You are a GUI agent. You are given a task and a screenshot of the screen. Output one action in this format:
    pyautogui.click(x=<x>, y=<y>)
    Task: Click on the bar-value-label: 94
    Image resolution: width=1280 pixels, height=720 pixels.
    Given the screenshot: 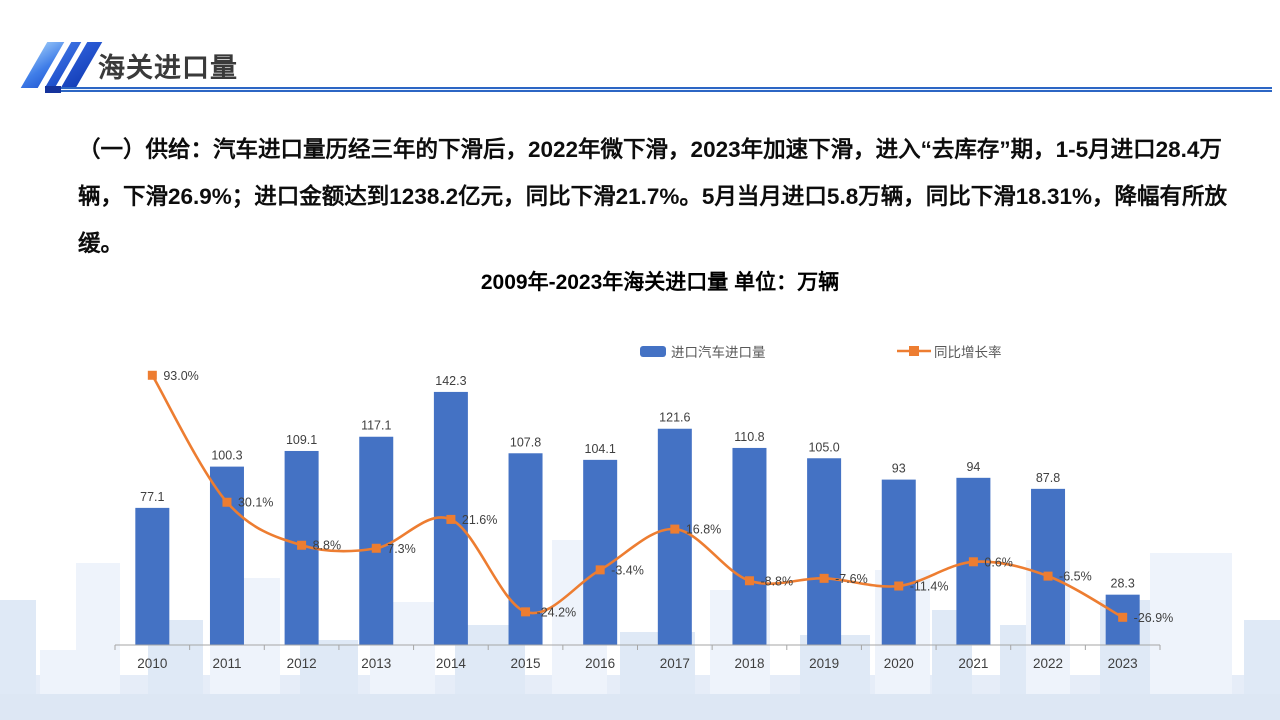 What is the action you would take?
    pyautogui.click(x=973, y=467)
    